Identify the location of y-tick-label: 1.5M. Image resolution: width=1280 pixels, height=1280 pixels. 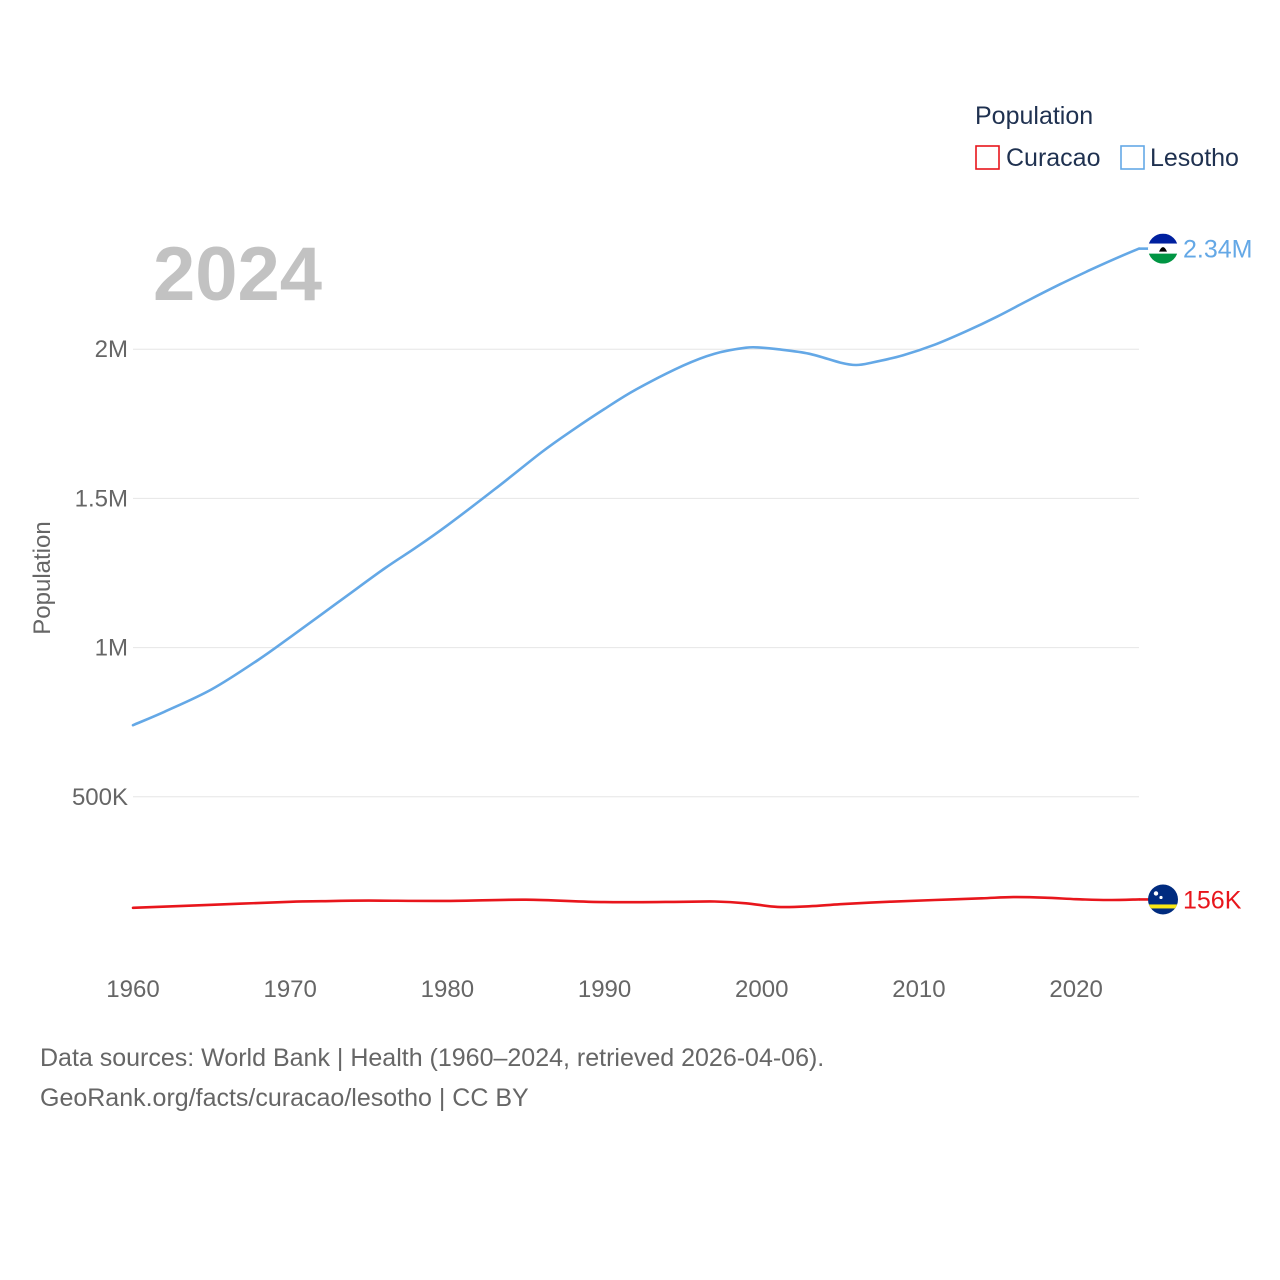
(101, 498).